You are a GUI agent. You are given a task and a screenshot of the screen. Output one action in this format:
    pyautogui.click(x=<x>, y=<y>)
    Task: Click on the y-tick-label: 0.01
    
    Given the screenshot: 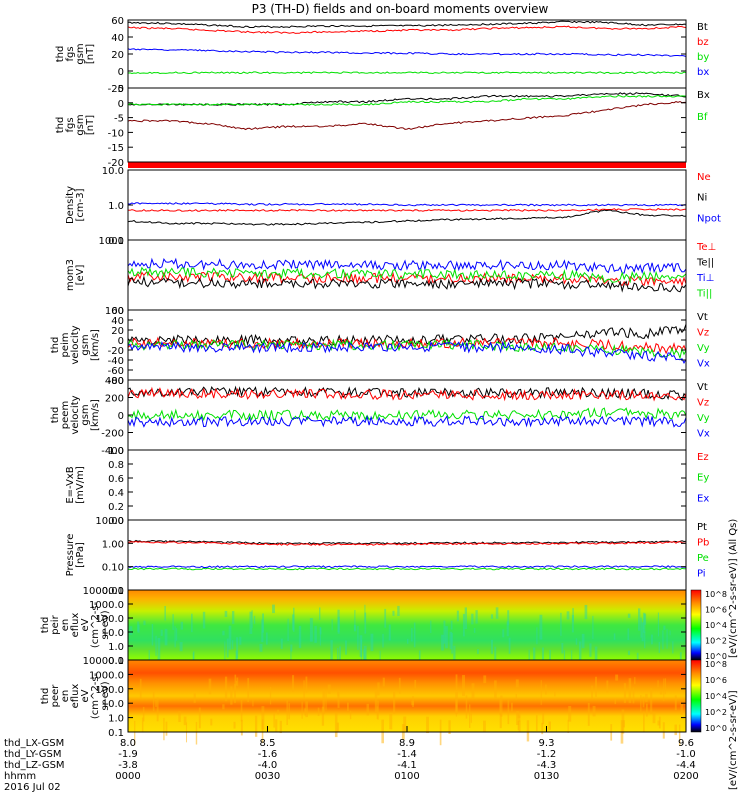 What is the action you would take?
    pyautogui.click(x=113, y=591)
    